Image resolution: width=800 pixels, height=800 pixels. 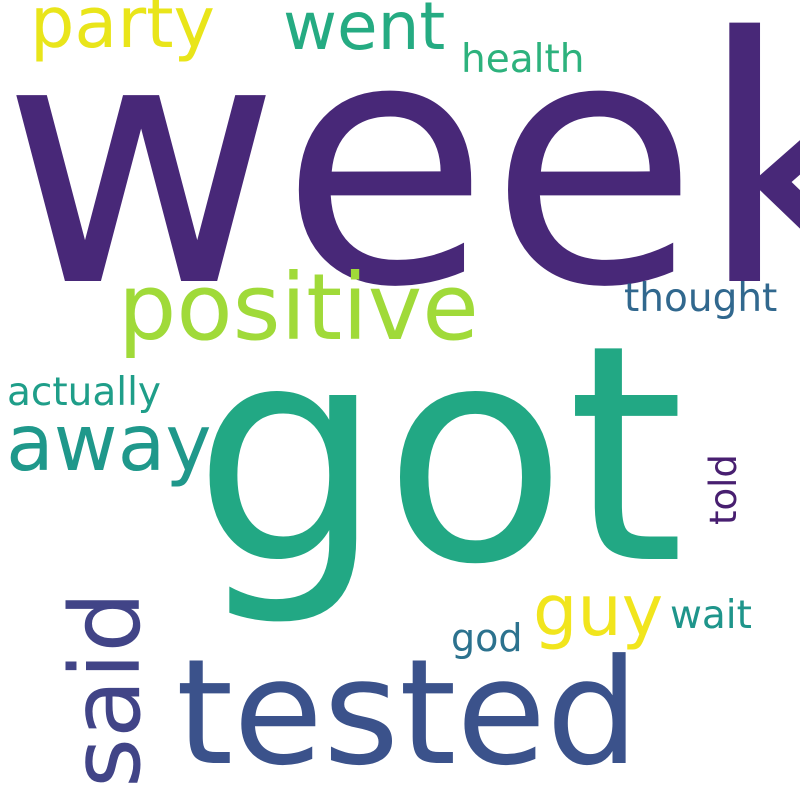 I want to click on word-positive: positive, so click(x=298, y=307).